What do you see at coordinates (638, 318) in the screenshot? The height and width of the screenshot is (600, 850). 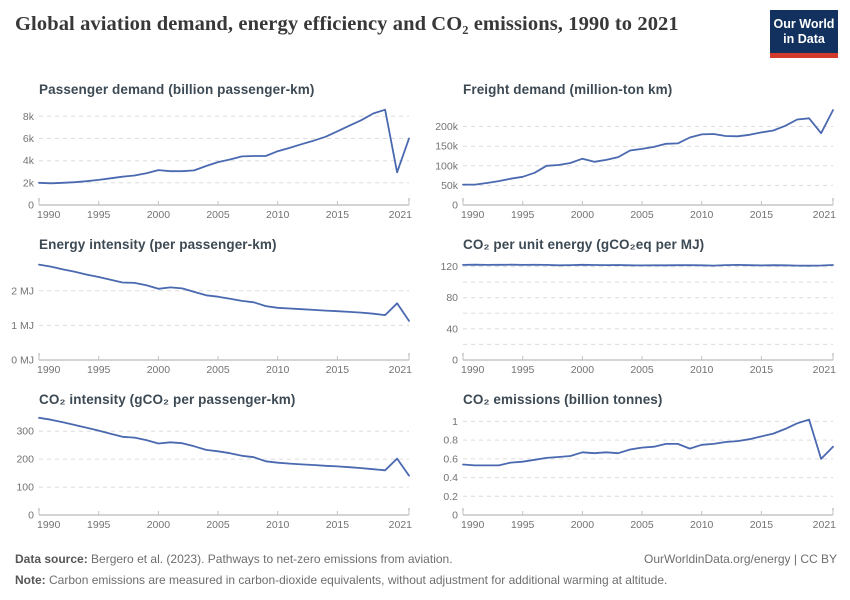 I see `chart-canvas-co2-per-unit-energy: 0 40 80 120 1990 1995 2000 2005 2010 2015 2021` at bounding box center [638, 318].